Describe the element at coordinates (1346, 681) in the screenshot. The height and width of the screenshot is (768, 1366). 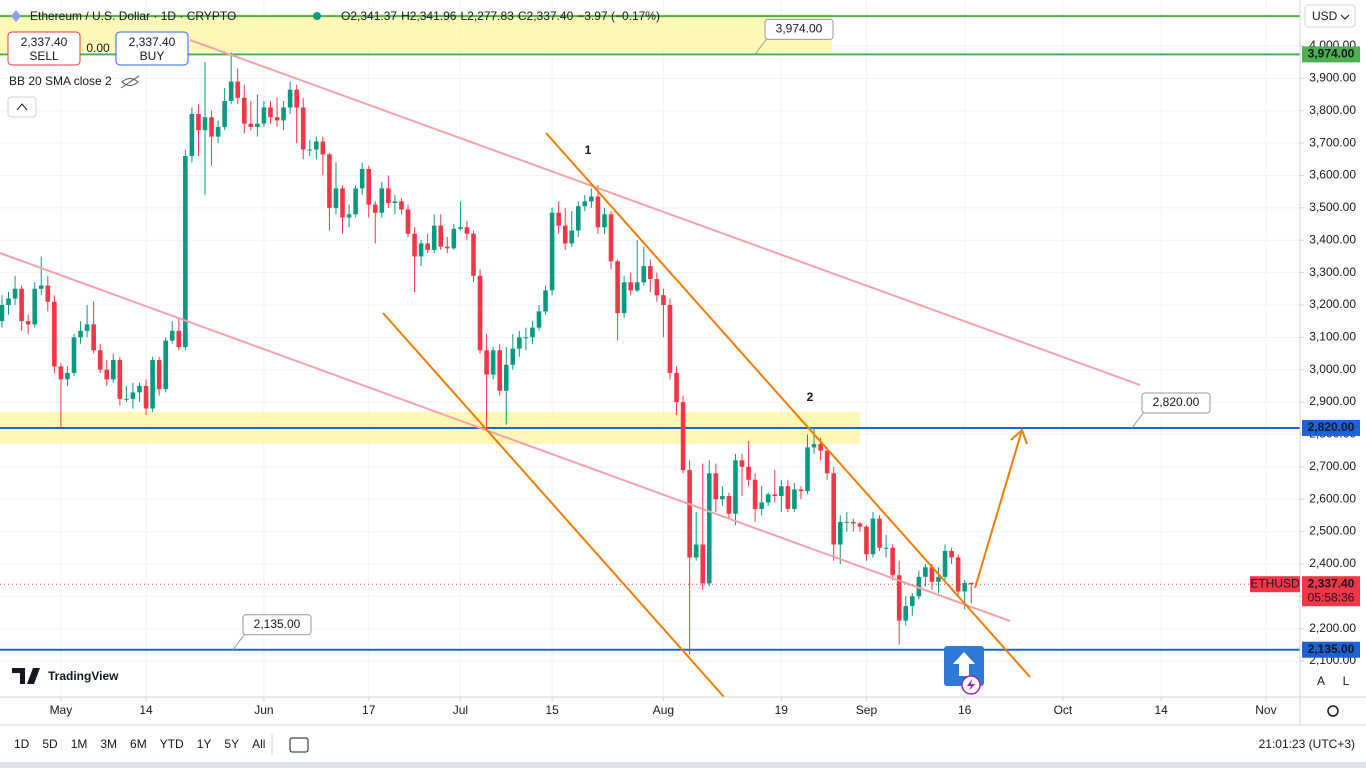
I see `scale-button: L` at that location.